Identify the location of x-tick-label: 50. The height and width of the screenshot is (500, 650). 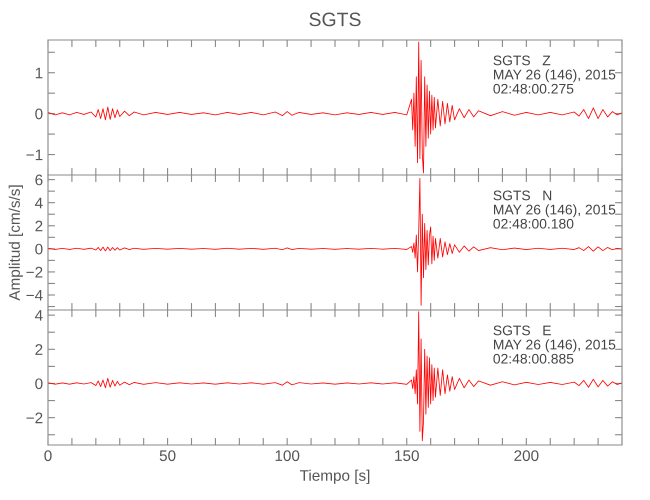
(168, 456).